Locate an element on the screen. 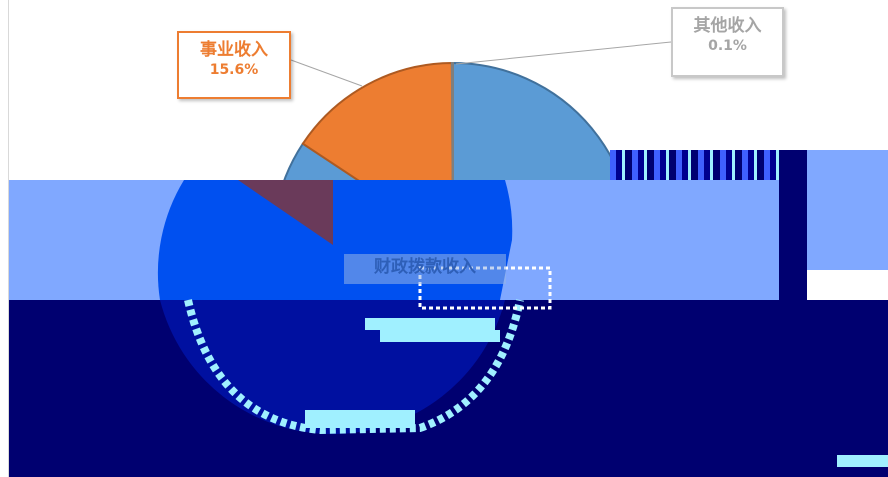 This screenshot has height=477, width=888. leader-lines is located at coordinates (481, 64).